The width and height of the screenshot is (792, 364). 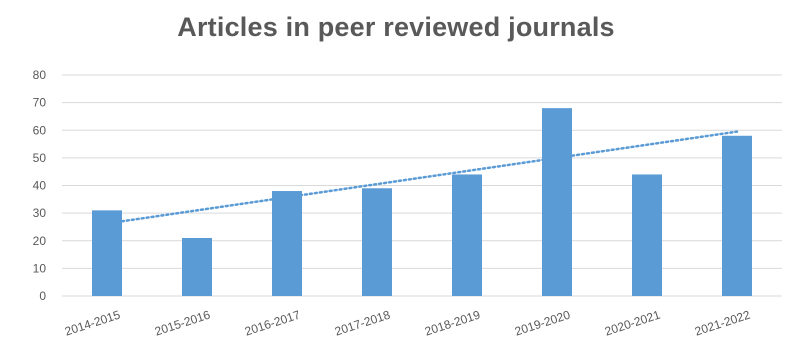 What do you see at coordinates (272, 322) in the screenshot?
I see `x-tick-label: 2016-2017` at bounding box center [272, 322].